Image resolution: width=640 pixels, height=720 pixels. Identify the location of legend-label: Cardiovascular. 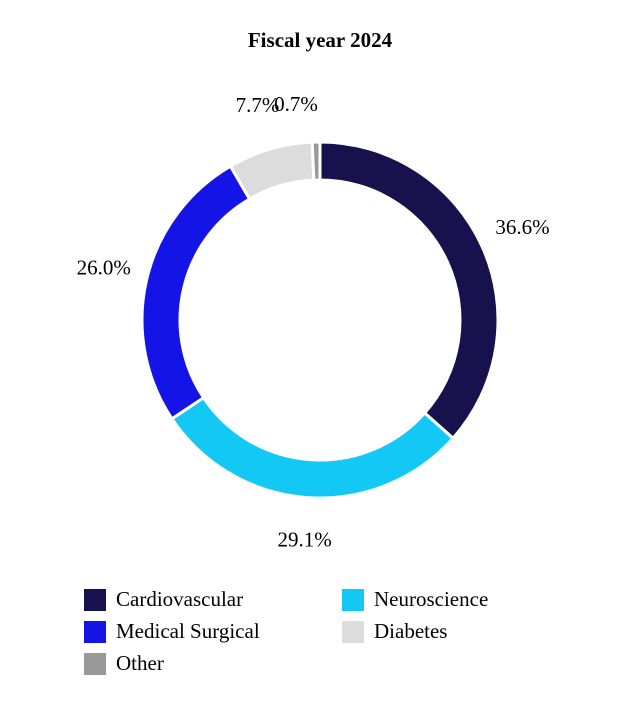
(179, 599).